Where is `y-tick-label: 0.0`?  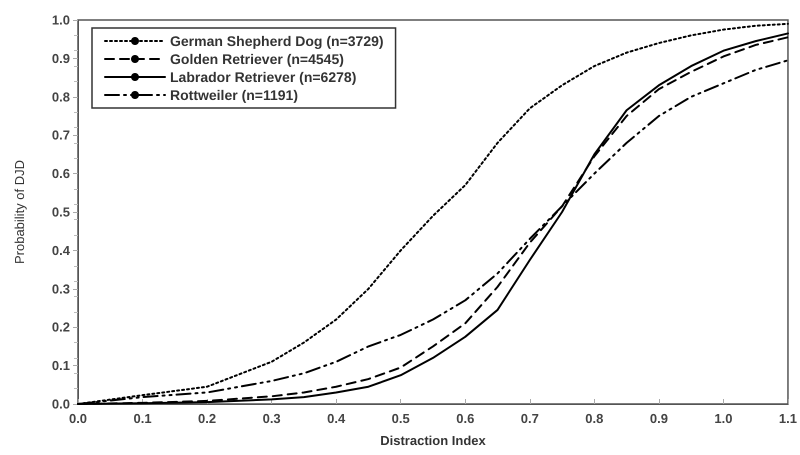
y-tick-label: 0.0 is located at coordinates (61, 404).